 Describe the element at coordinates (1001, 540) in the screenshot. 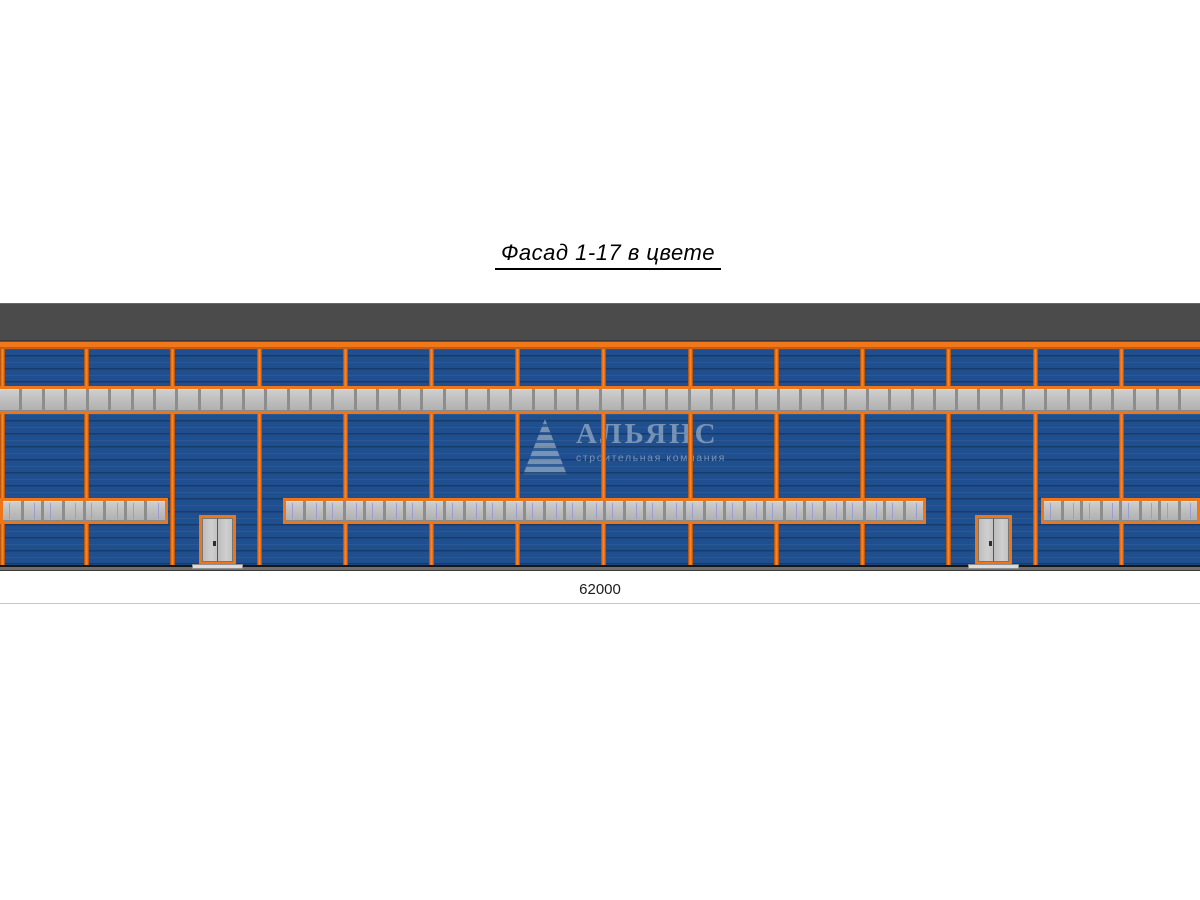

I see `door-leaf-right` at that location.